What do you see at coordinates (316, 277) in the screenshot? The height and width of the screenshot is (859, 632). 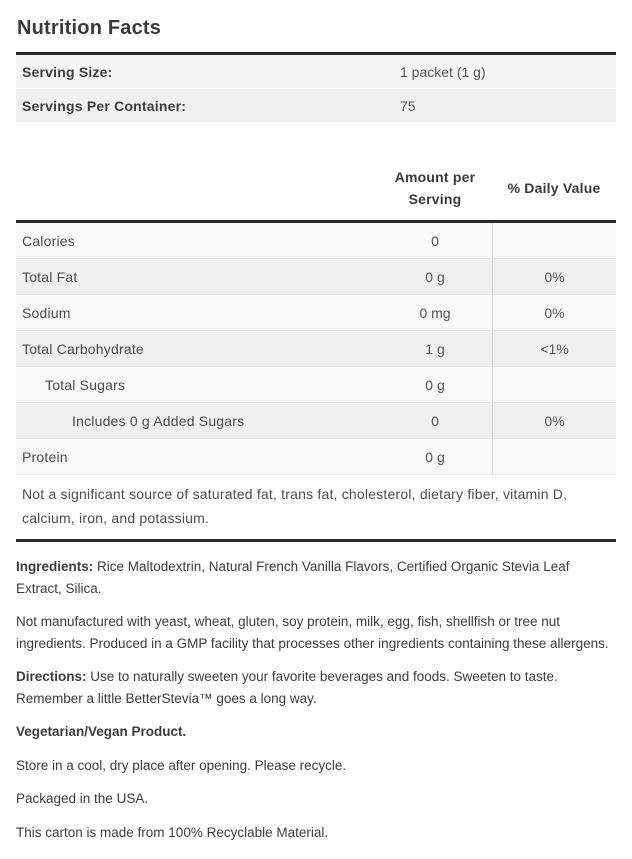 I see `nutrition-row: Total Fat 0 g 0%` at bounding box center [316, 277].